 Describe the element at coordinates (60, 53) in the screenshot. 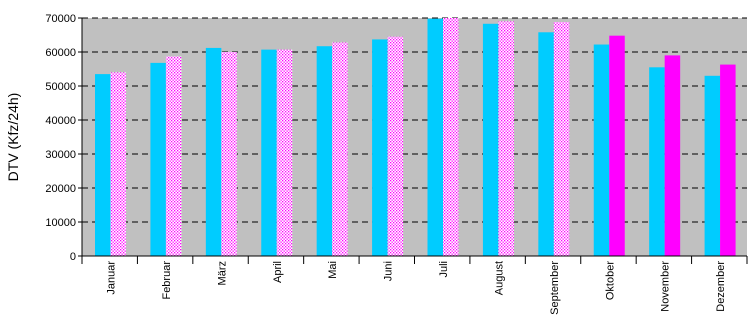

I see `y-tick-label: 60000` at that location.